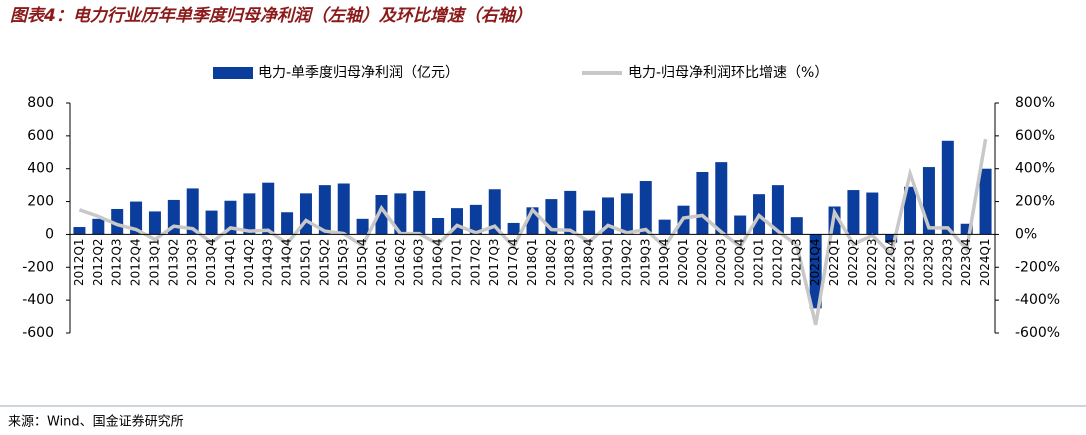  What do you see at coordinates (1037, 300) in the screenshot?
I see `y2-tick-label: -400%` at bounding box center [1037, 300].